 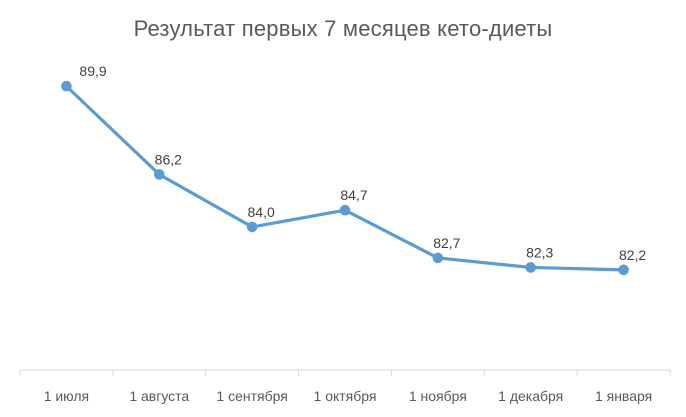 What do you see at coordinates (168, 159) in the screenshot?
I see `data-label: 86,2` at bounding box center [168, 159].